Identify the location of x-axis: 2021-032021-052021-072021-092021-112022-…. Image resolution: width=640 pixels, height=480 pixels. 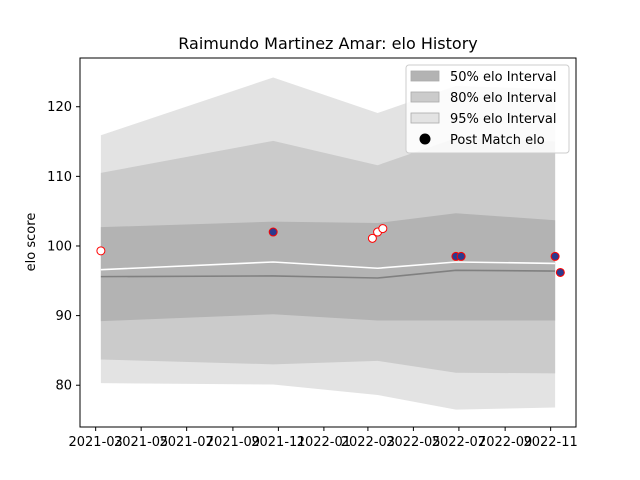
(323, 438).